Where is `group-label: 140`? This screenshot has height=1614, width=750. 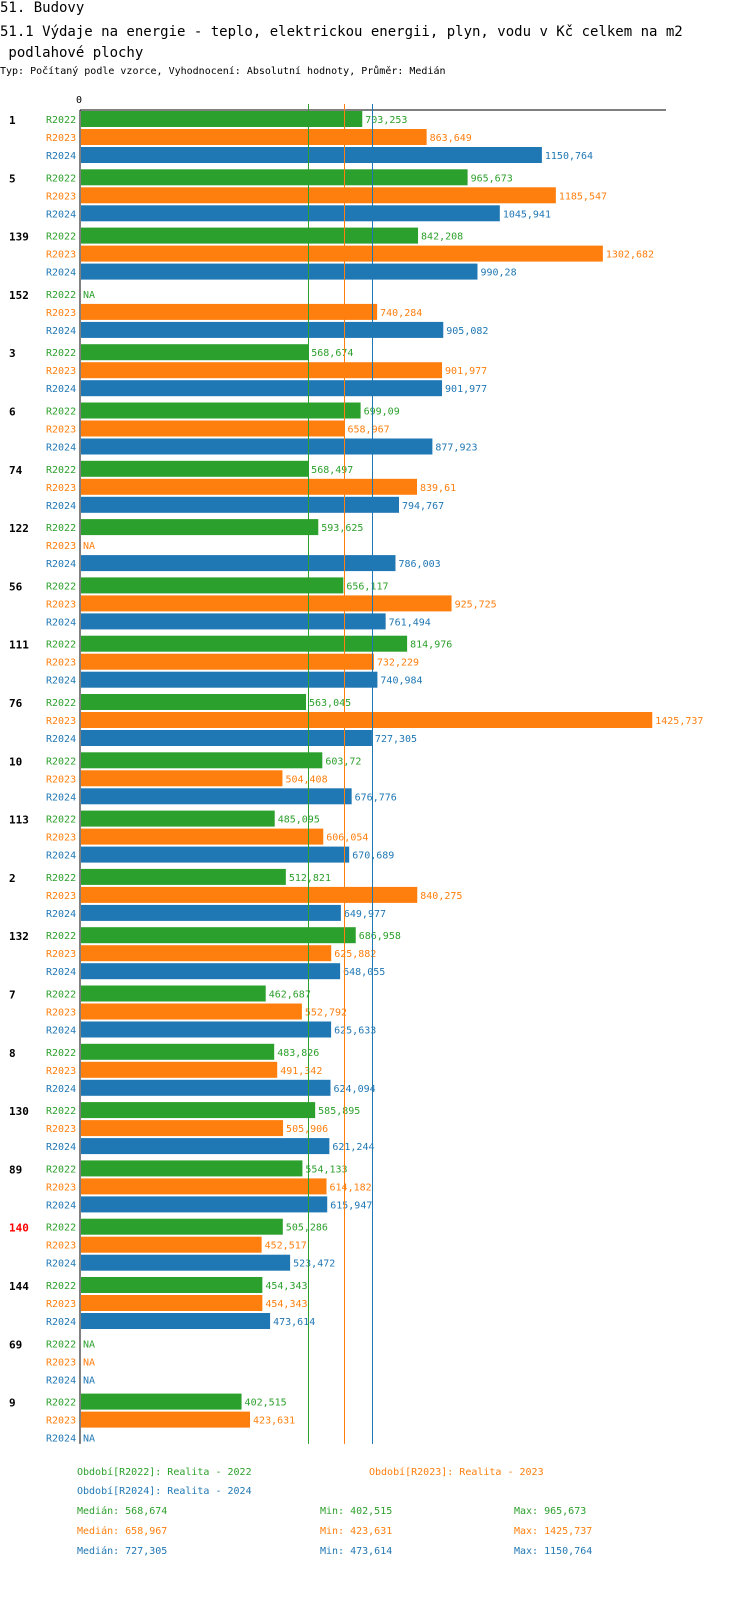
group-label: 140 is located at coordinates (19, 1228).